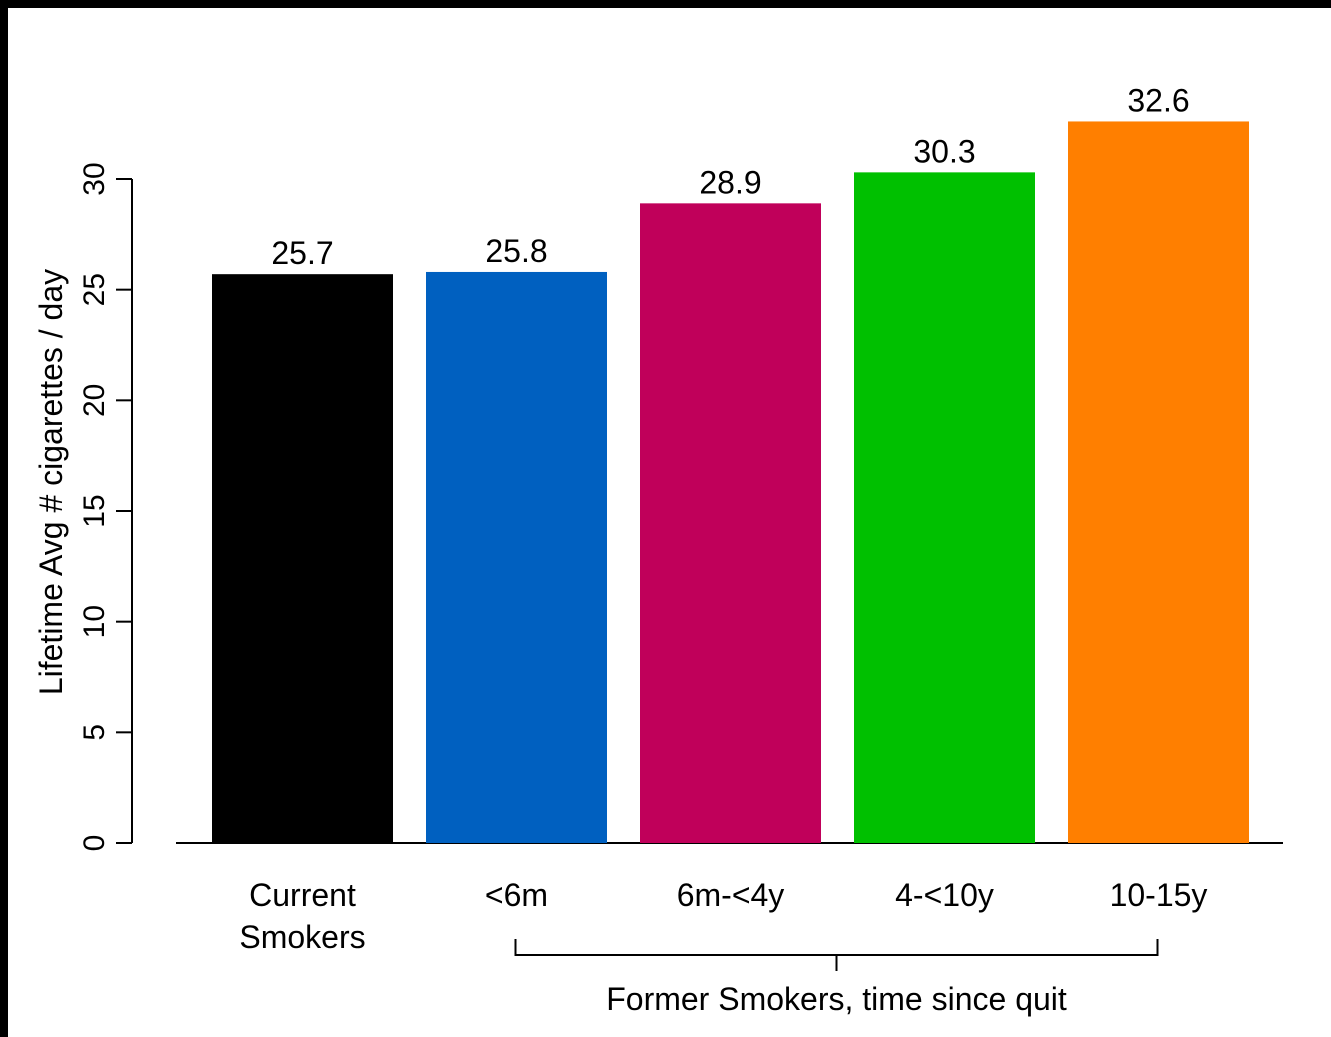 Image resolution: width=1331 pixels, height=1037 pixels. I want to click on x-tick-label: 4-<10y, so click(944, 895).